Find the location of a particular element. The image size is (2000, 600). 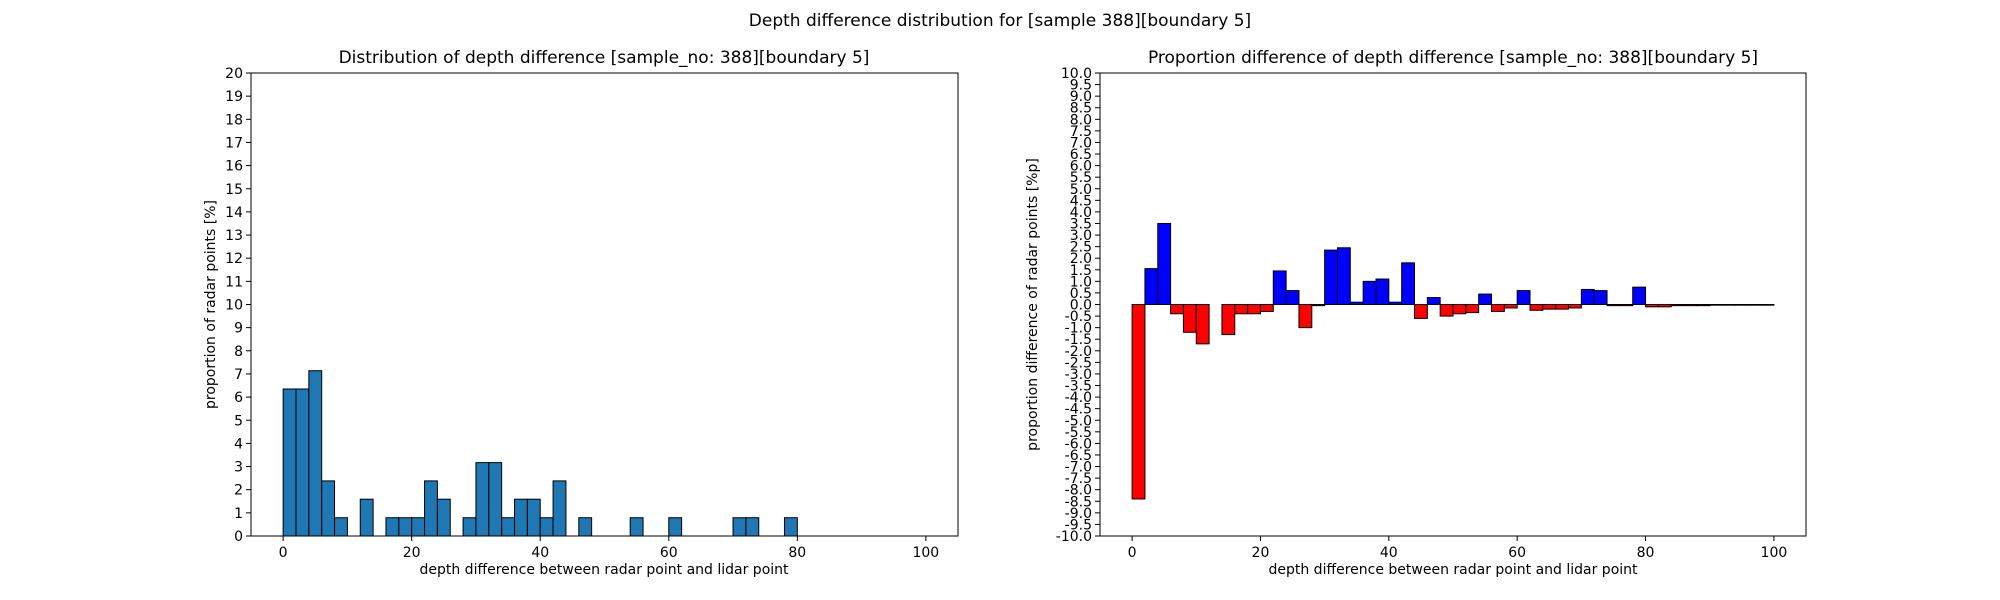

difference-ytick-label: 5.5 is located at coordinates (1081, 178).